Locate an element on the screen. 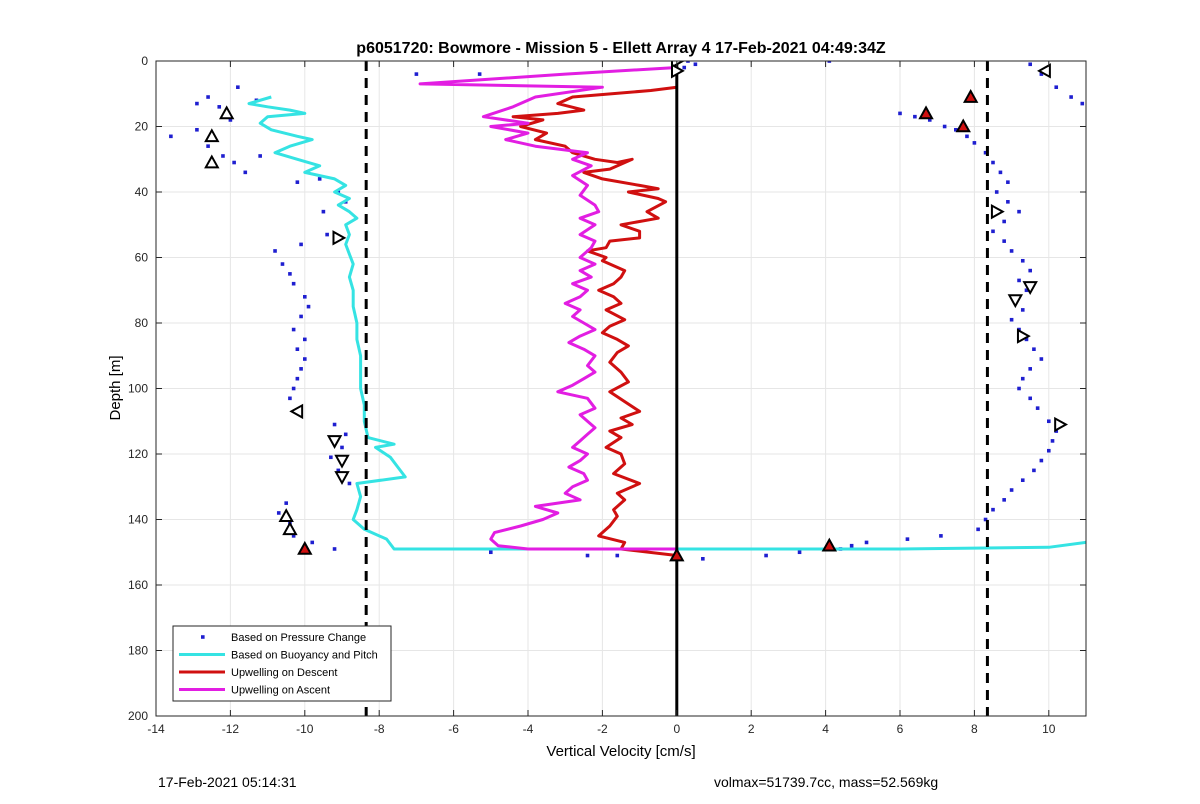 Image resolution: width=1200 pixels, height=804 pixels. y-tick-label: 40 is located at coordinates (142, 192).